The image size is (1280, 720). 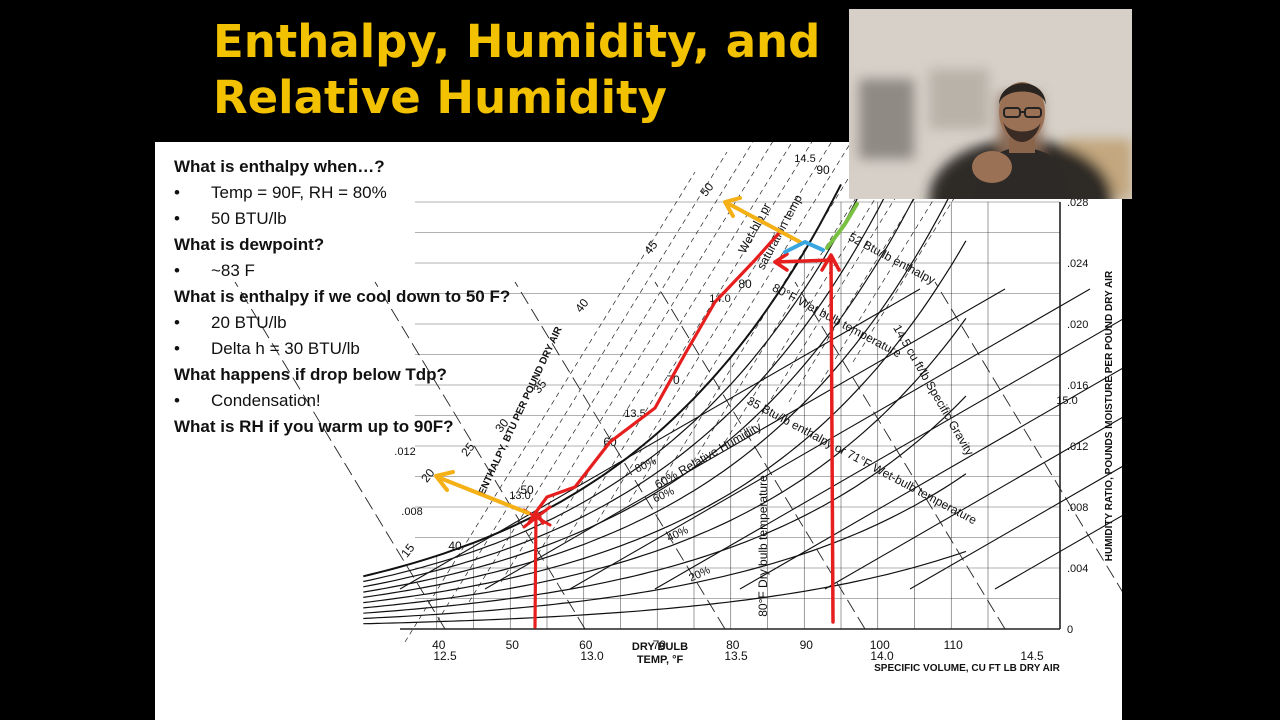 I want to click on blue-dewpoint-segment, so click(x=804, y=247).